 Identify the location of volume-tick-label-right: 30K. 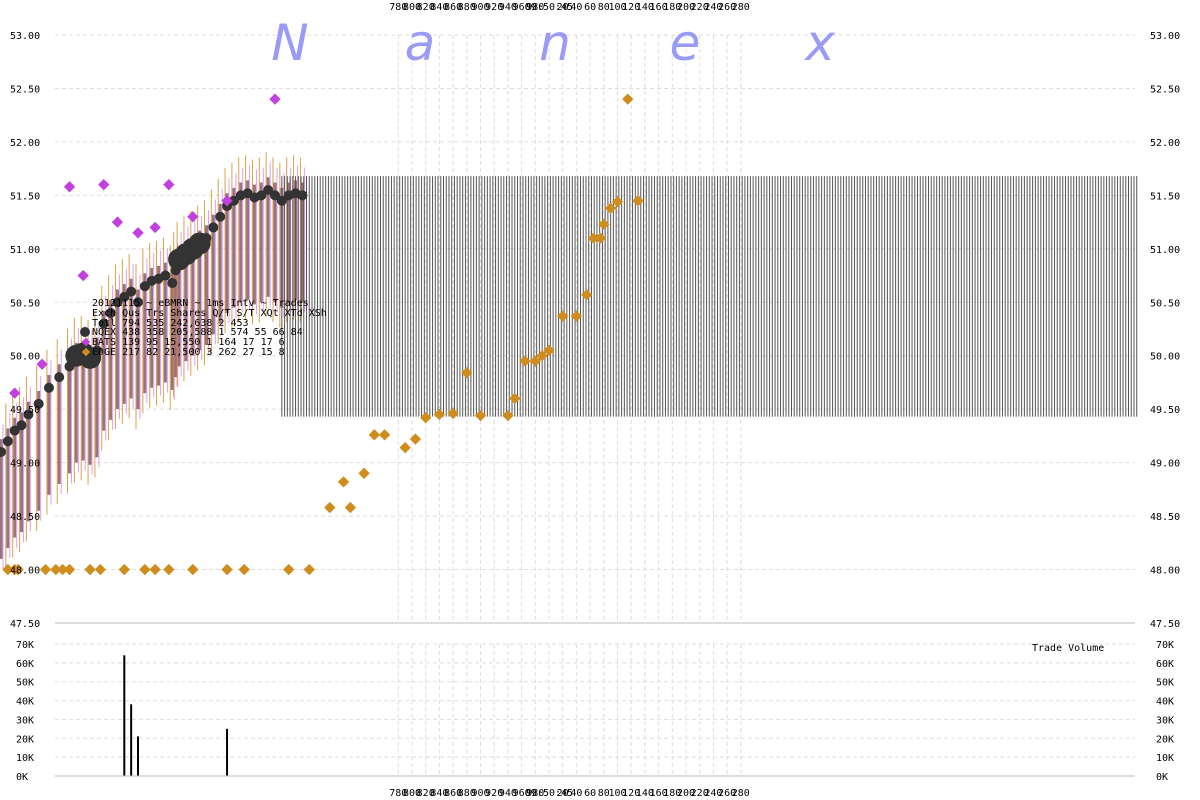
(1165, 720).